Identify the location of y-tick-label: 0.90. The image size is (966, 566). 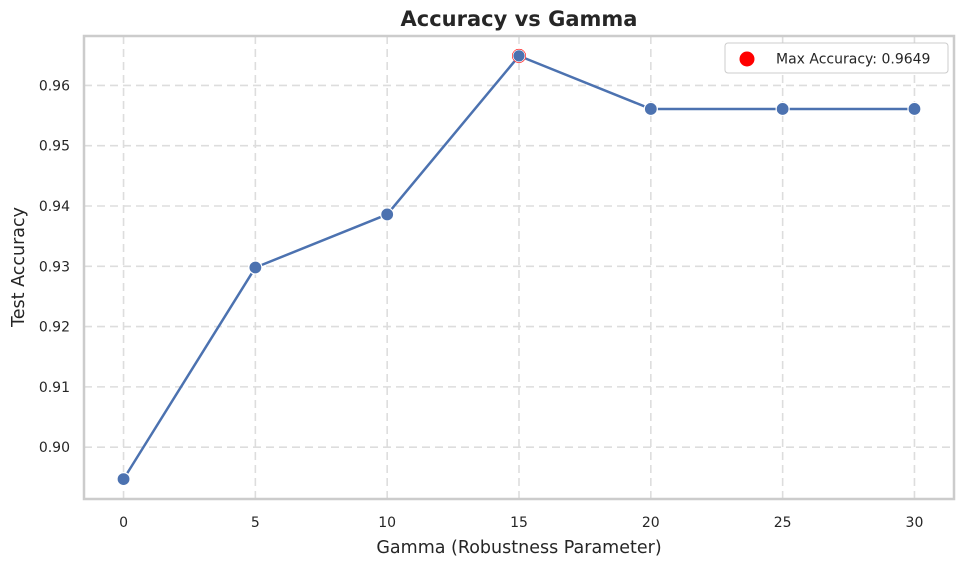
(54, 448).